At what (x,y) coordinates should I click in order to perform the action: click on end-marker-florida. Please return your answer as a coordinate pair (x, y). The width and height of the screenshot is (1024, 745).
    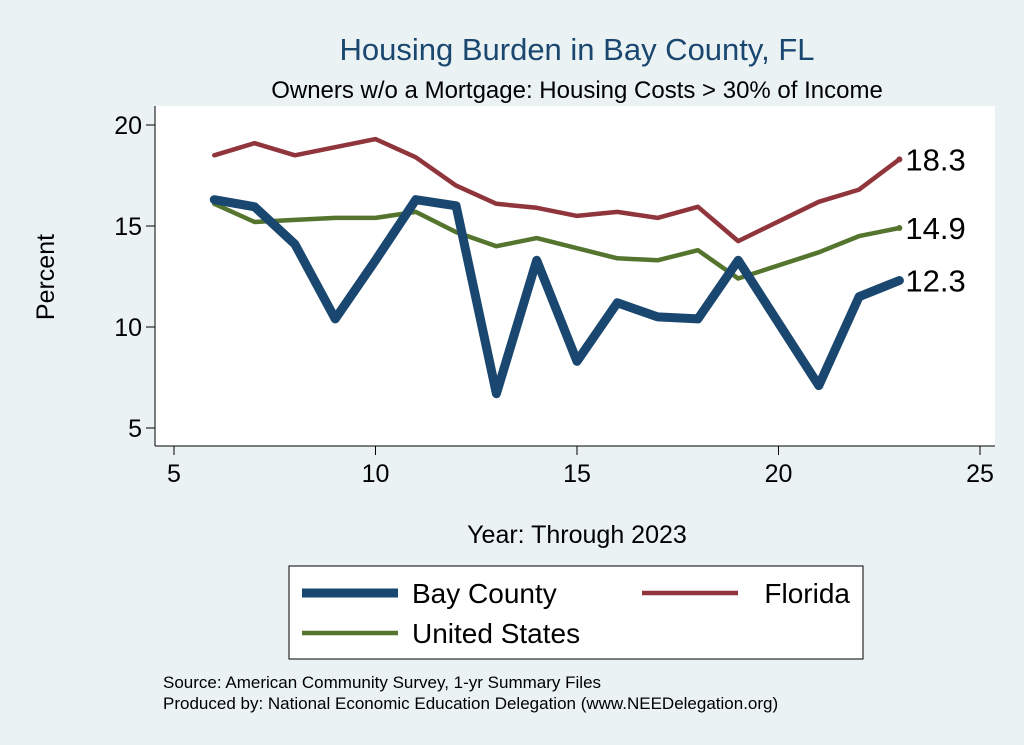
    Looking at the image, I should click on (899, 159).